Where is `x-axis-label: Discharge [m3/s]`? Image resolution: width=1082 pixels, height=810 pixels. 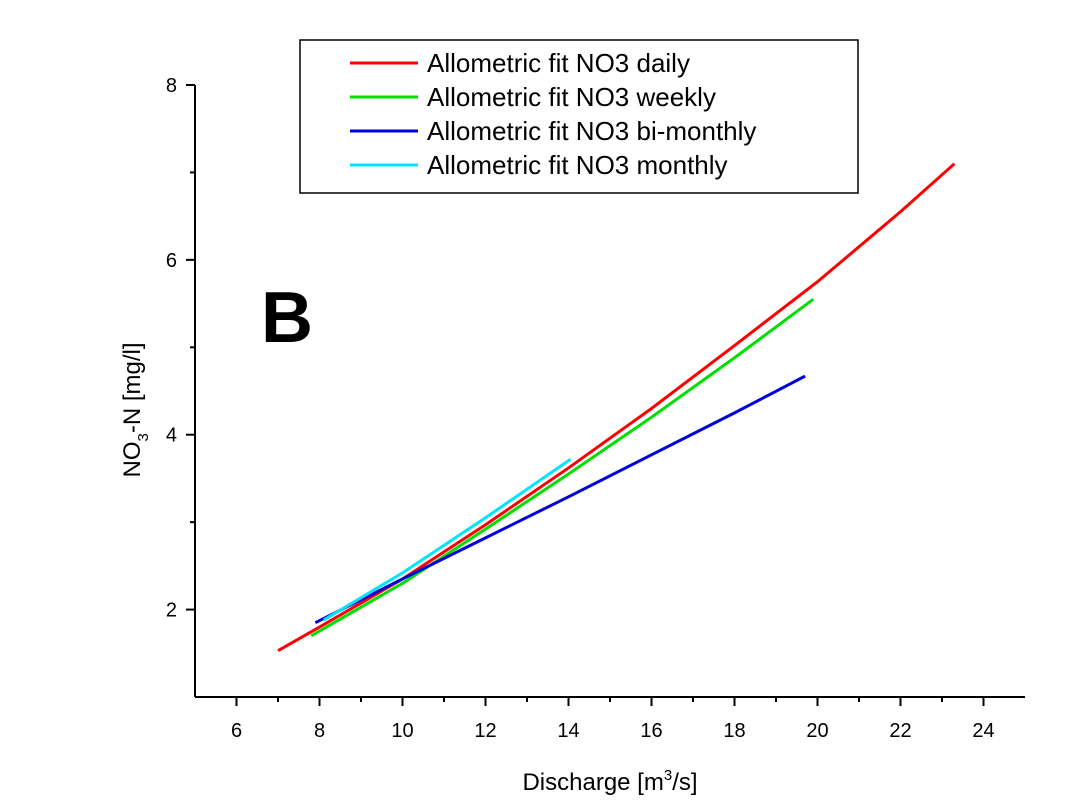 x-axis-label: Discharge [m3/s] is located at coordinates (609, 781).